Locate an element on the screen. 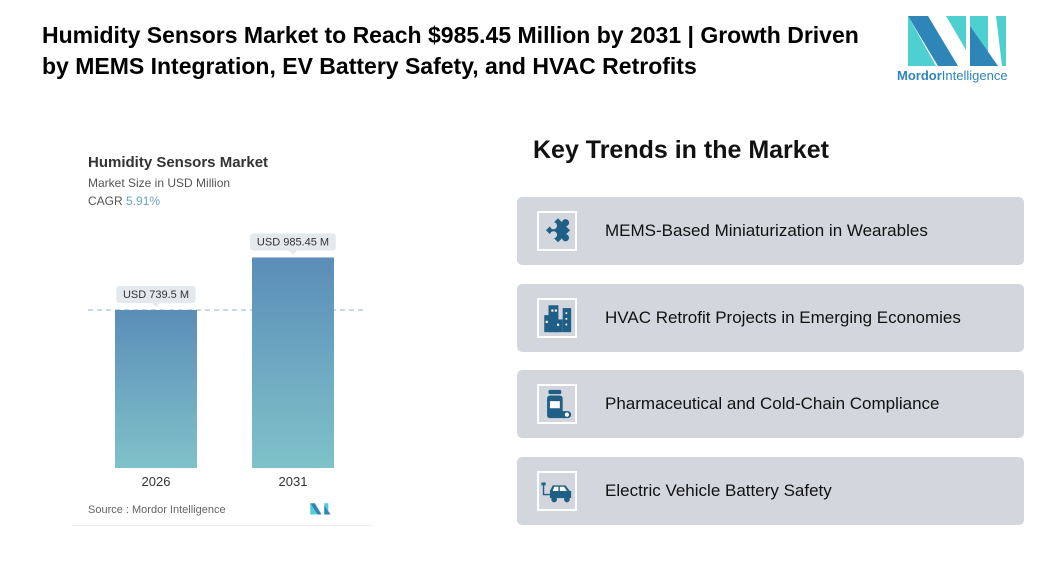 The image size is (1060, 570). electric-car-icon is located at coordinates (556, 492).